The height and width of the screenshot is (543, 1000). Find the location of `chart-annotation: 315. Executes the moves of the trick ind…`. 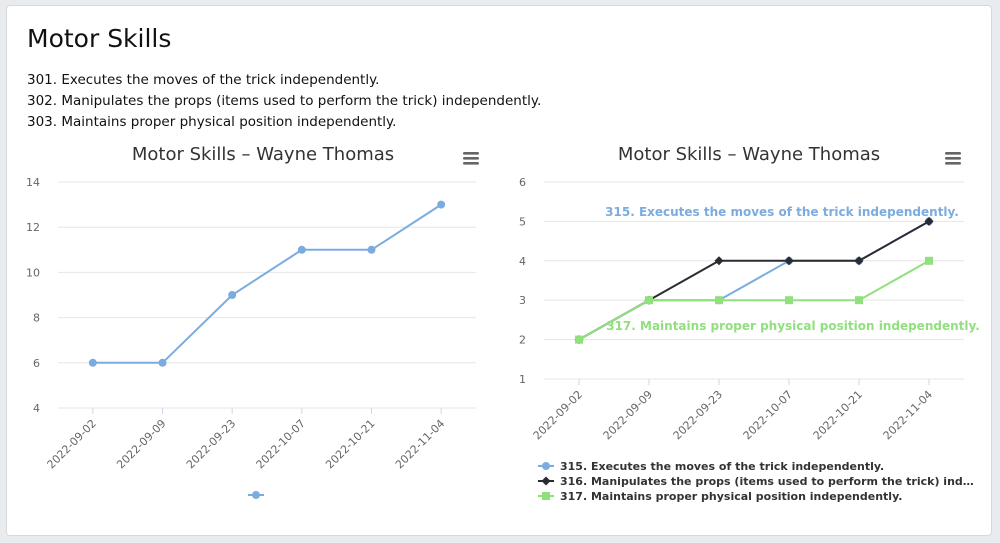

chart-annotation: 315. Executes the moves of the trick ind… is located at coordinates (782, 212).